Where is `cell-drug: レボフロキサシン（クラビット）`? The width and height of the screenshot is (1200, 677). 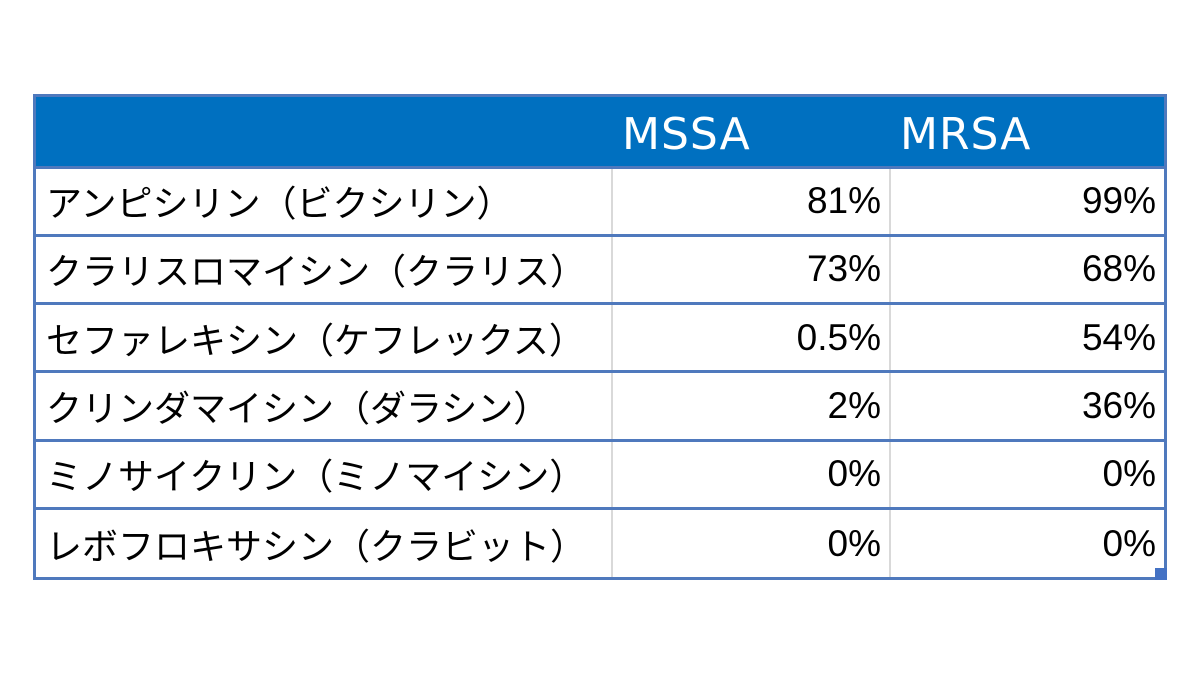
cell-drug: レボフロキサシン（クラビット） is located at coordinates (324, 542).